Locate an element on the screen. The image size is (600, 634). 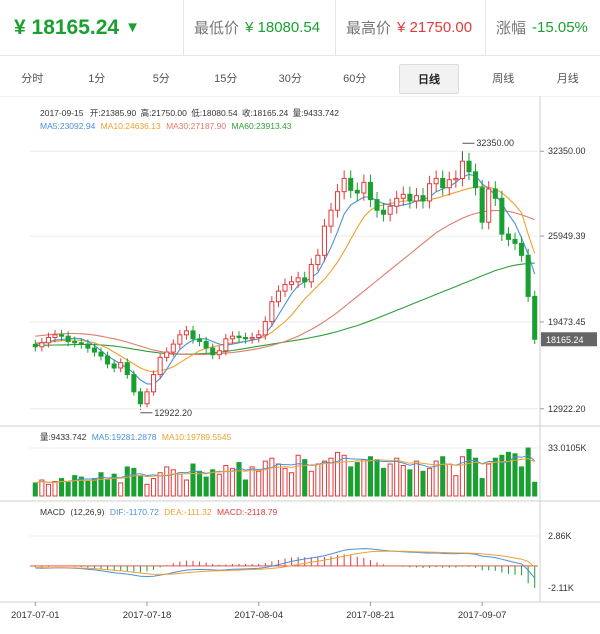
tab-2: 5分 is located at coordinates (161, 79).